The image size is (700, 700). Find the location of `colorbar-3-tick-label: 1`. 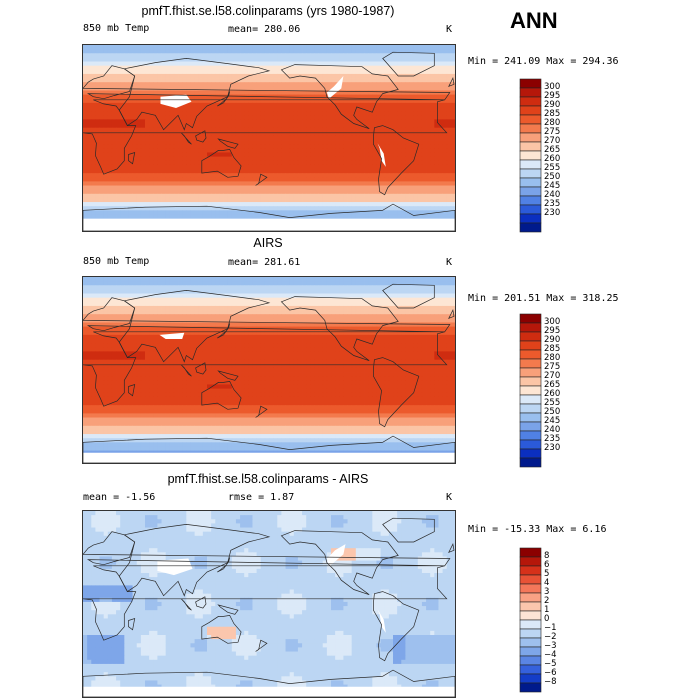

colorbar-3-tick-label: 1 is located at coordinates (547, 610).